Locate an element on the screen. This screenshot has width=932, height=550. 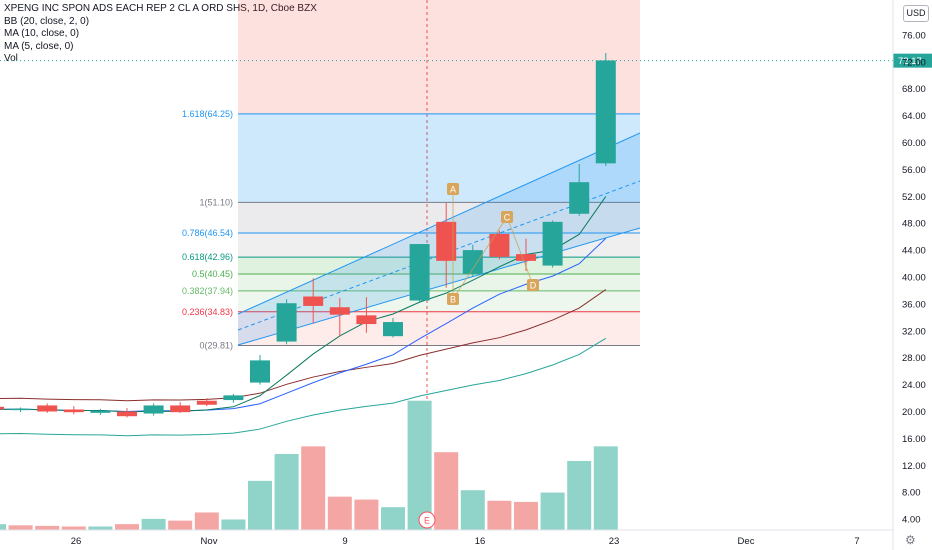
pattern-point-label: B is located at coordinates (453, 300).